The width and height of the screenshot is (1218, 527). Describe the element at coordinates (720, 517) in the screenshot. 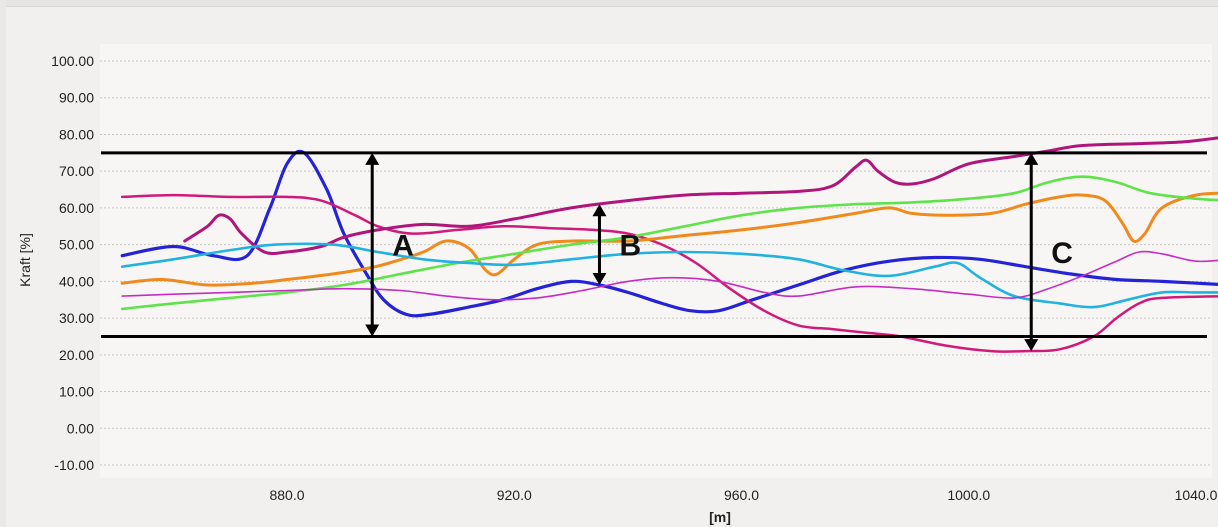

I see `x-axis-title: [m]` at that location.